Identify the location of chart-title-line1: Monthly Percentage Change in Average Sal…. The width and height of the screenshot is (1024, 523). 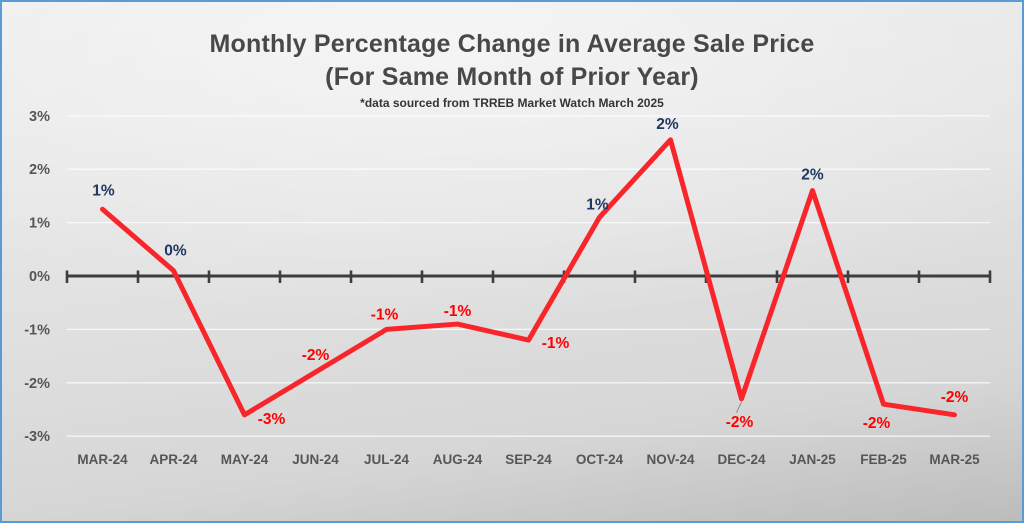
(512, 44).